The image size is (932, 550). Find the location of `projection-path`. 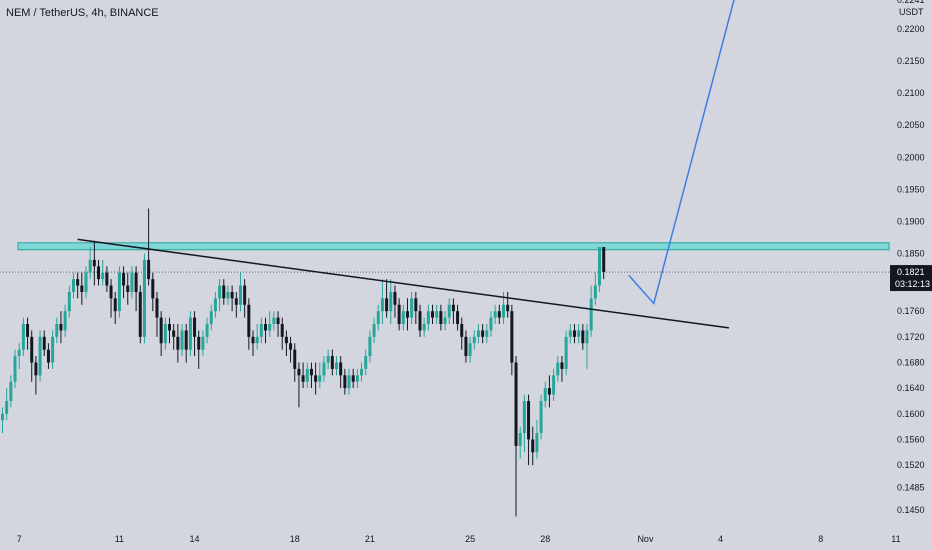

projection-path is located at coordinates (683, 153).